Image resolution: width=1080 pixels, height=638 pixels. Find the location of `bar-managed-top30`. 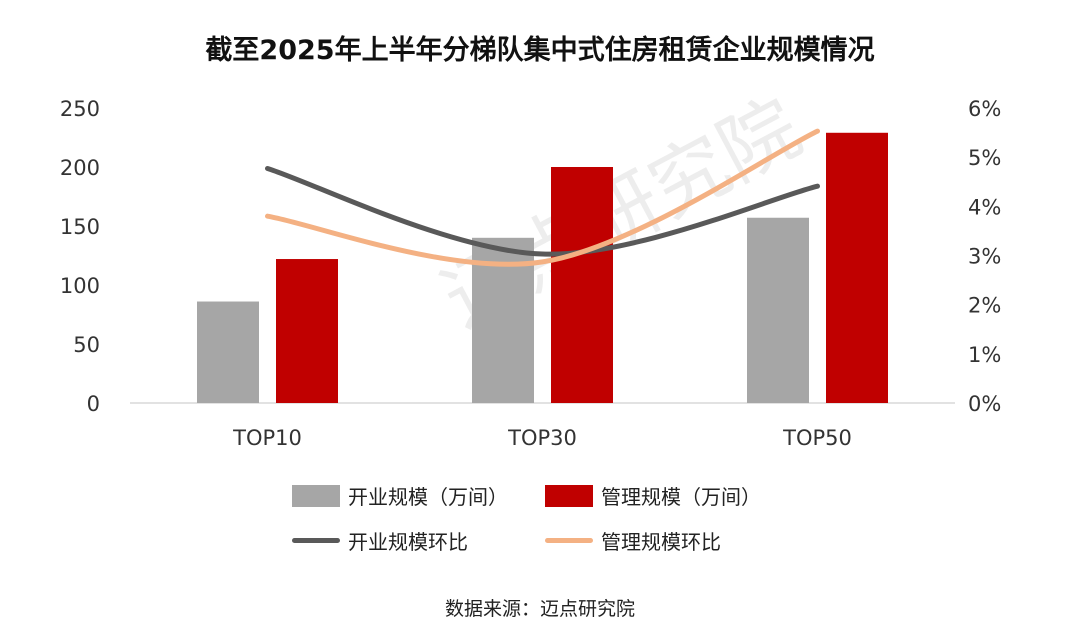

bar-managed-top30 is located at coordinates (582, 285).